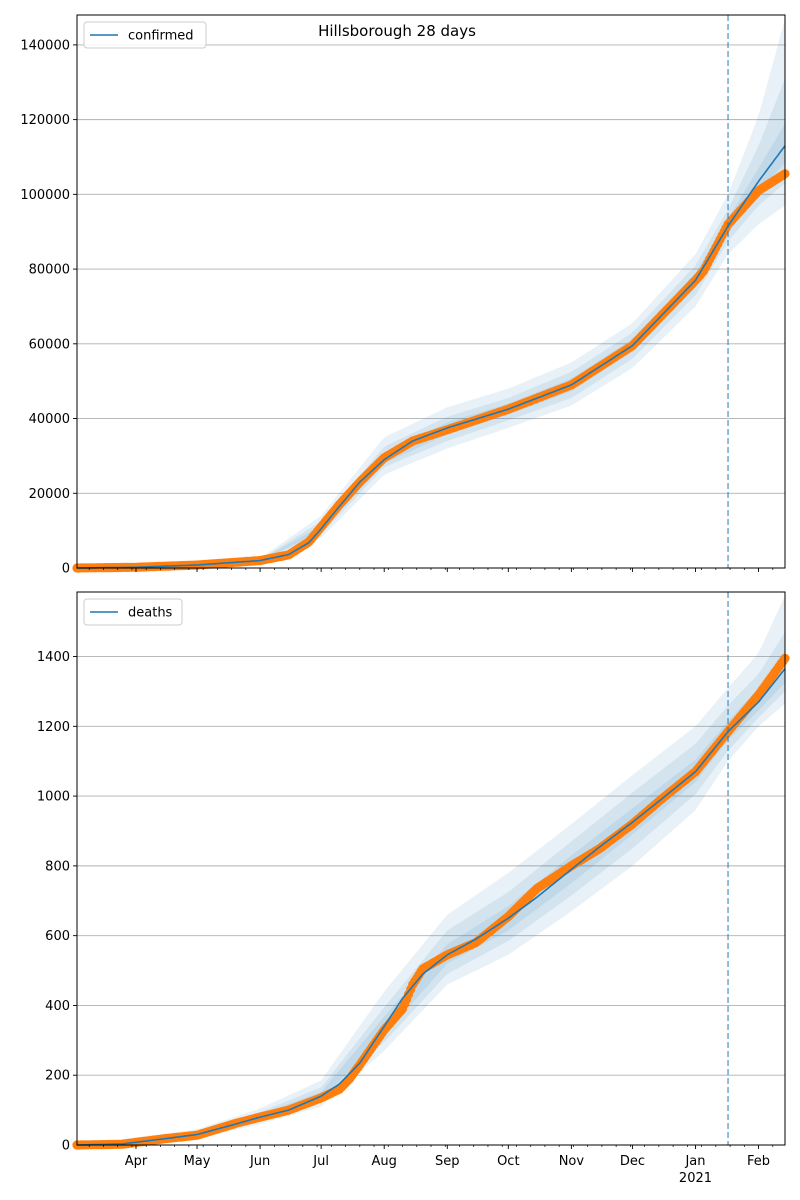 This screenshot has width=800, height=1200. I want to click on x-tick-label: Nov, so click(572, 1161).